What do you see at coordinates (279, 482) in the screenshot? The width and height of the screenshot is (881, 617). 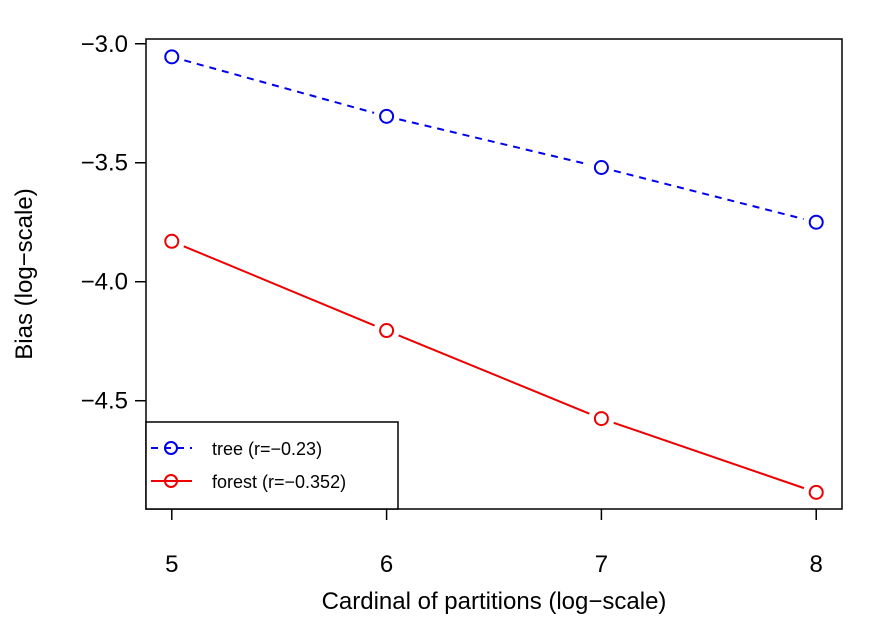 I see `legend-forest-label: forest (r=−0.352)` at bounding box center [279, 482].